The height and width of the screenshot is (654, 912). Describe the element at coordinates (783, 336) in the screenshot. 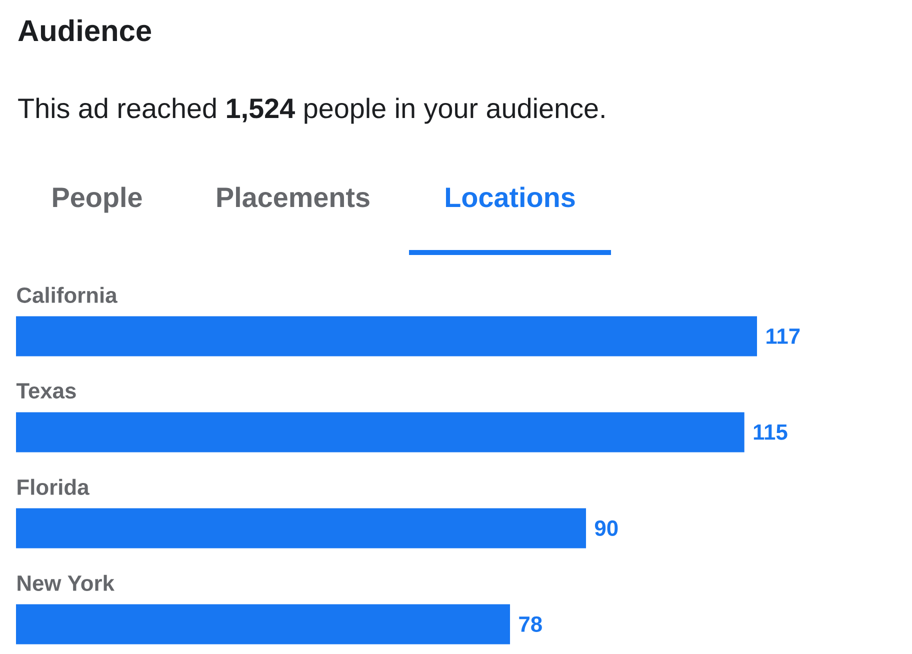

I see `data-label: 117` at that location.